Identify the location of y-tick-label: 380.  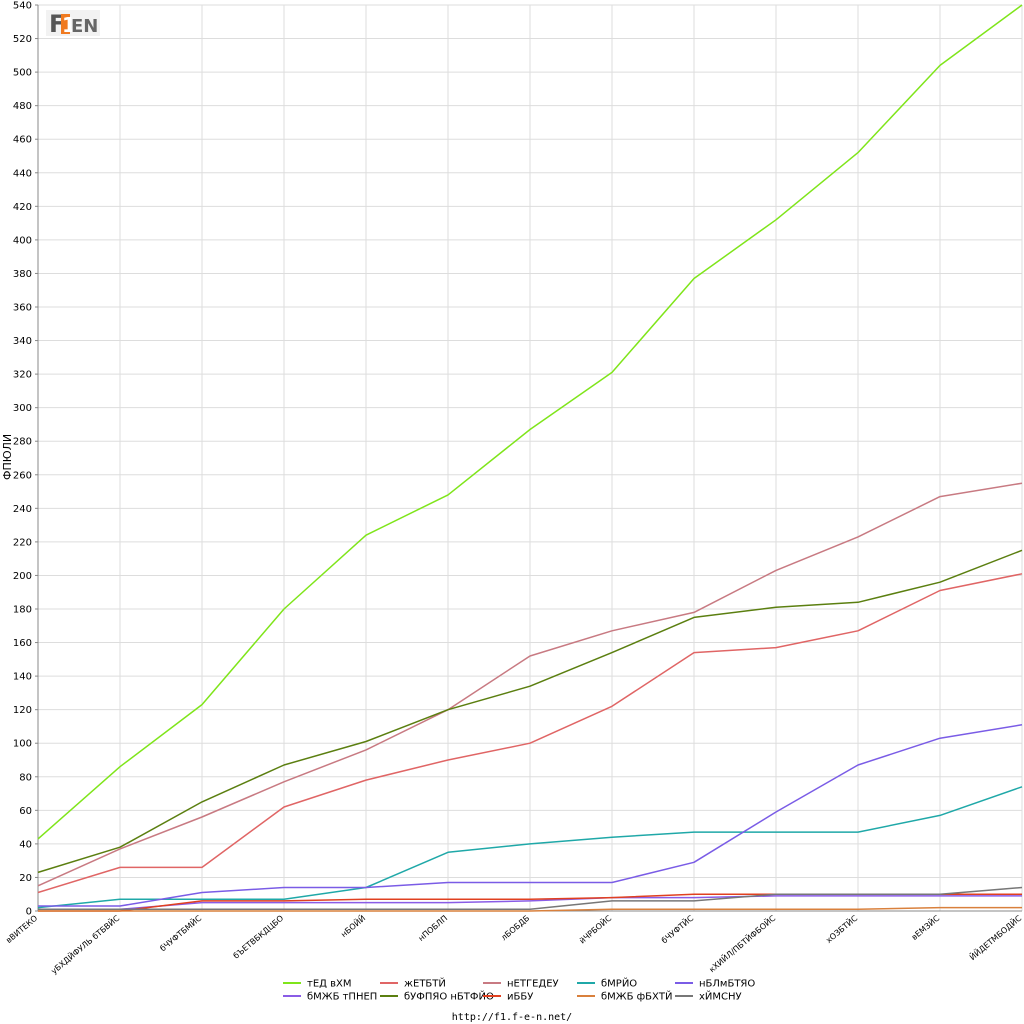
(22, 274).